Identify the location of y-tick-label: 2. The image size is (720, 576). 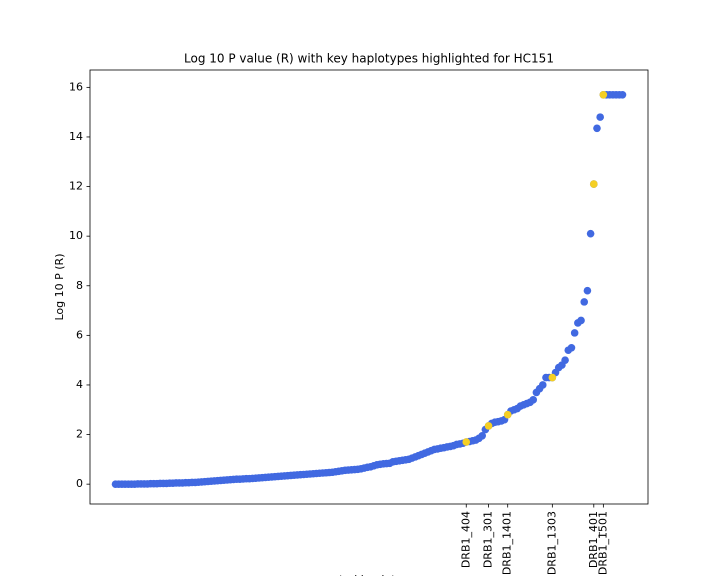
(79, 434).